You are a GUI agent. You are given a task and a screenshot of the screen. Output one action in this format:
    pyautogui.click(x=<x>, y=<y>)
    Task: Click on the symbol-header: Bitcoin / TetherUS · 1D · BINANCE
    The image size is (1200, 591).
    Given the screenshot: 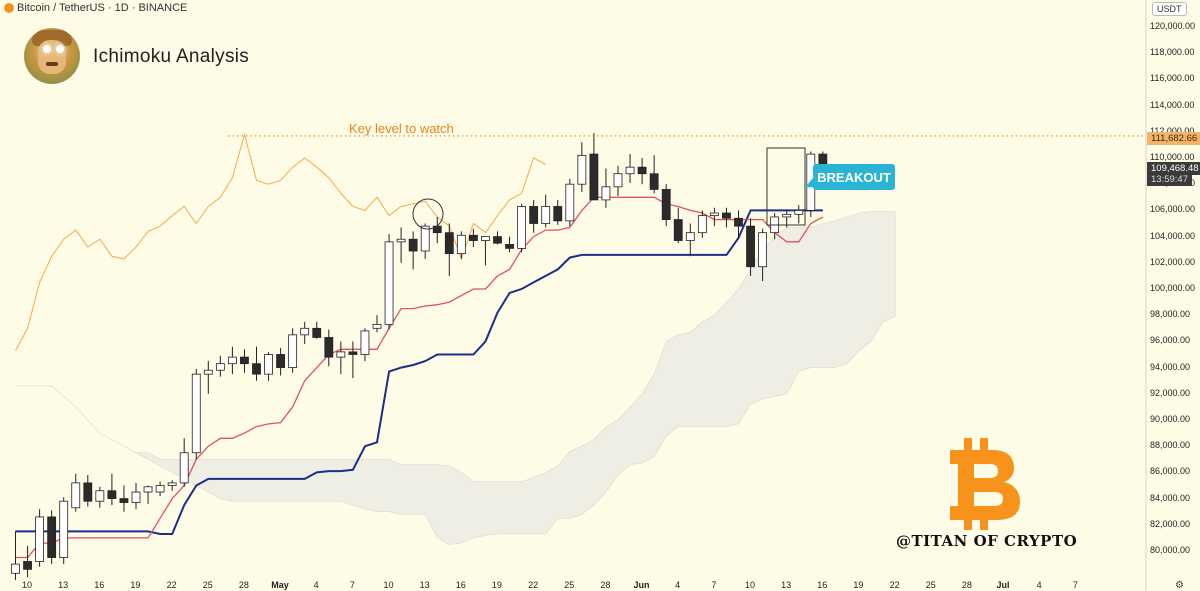 What is the action you would take?
    pyautogui.click(x=95, y=8)
    